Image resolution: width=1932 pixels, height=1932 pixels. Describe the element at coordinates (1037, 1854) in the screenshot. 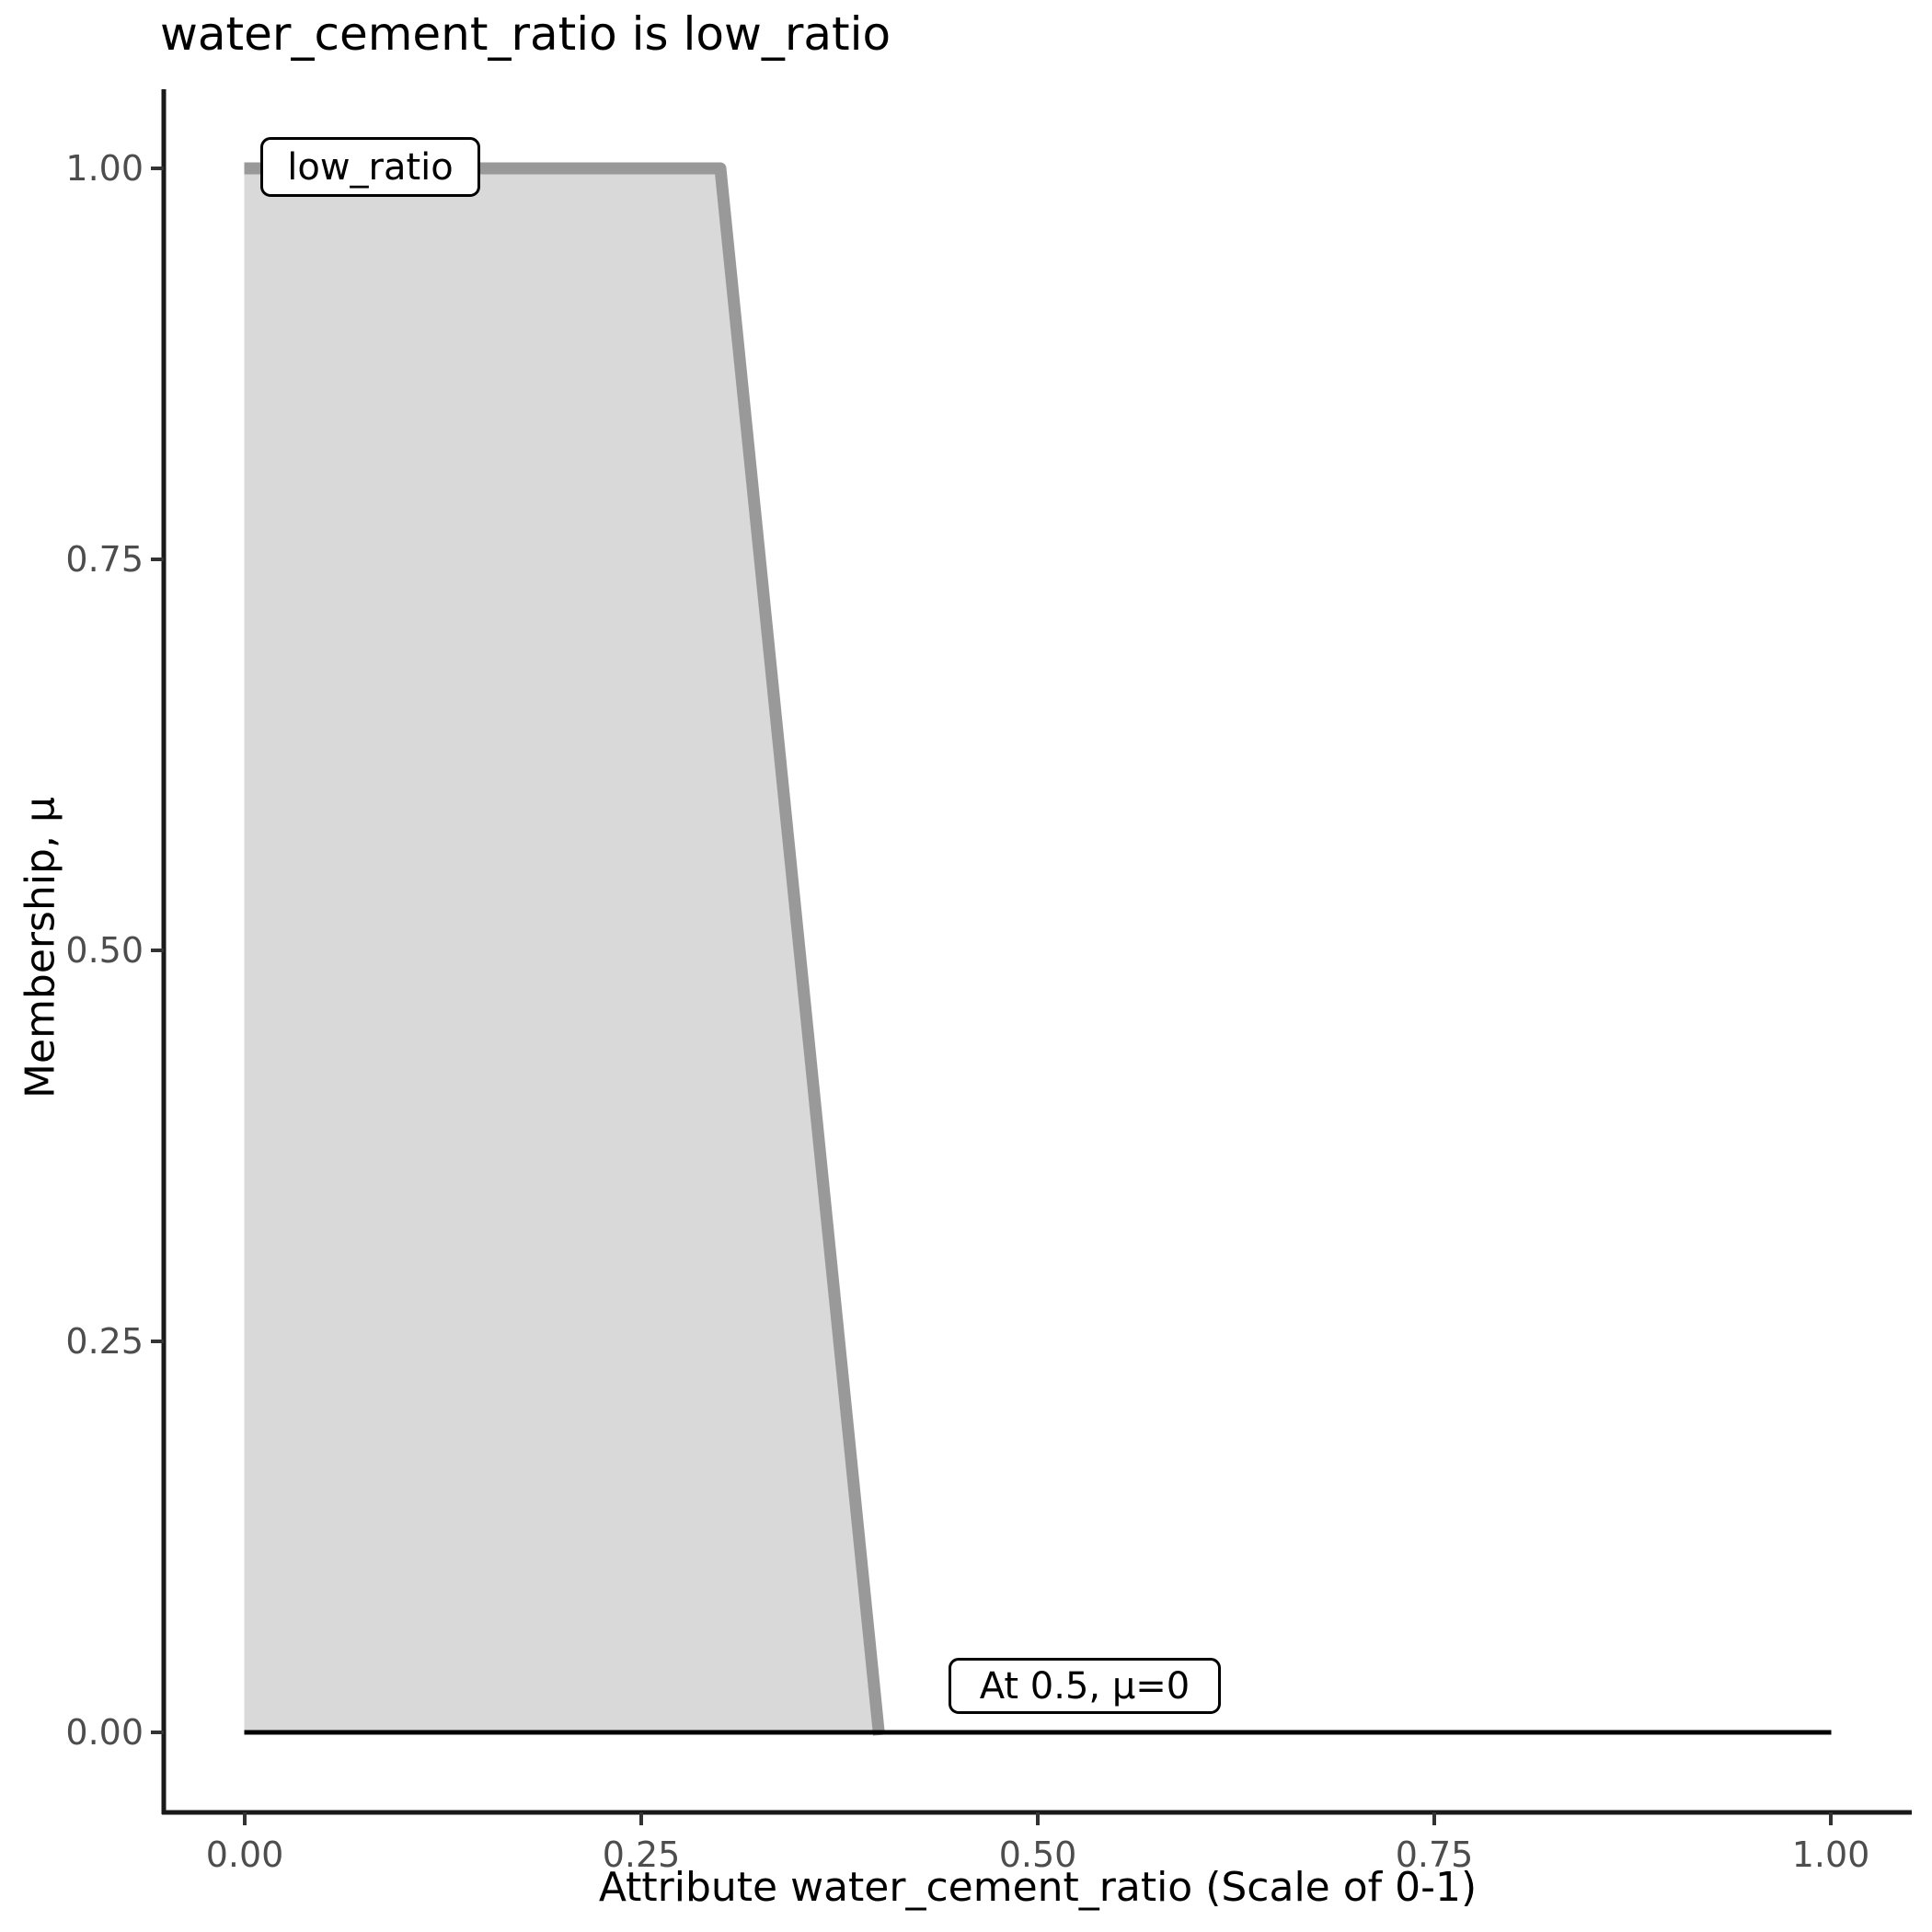

I see `x-tick-label: 0.50` at that location.